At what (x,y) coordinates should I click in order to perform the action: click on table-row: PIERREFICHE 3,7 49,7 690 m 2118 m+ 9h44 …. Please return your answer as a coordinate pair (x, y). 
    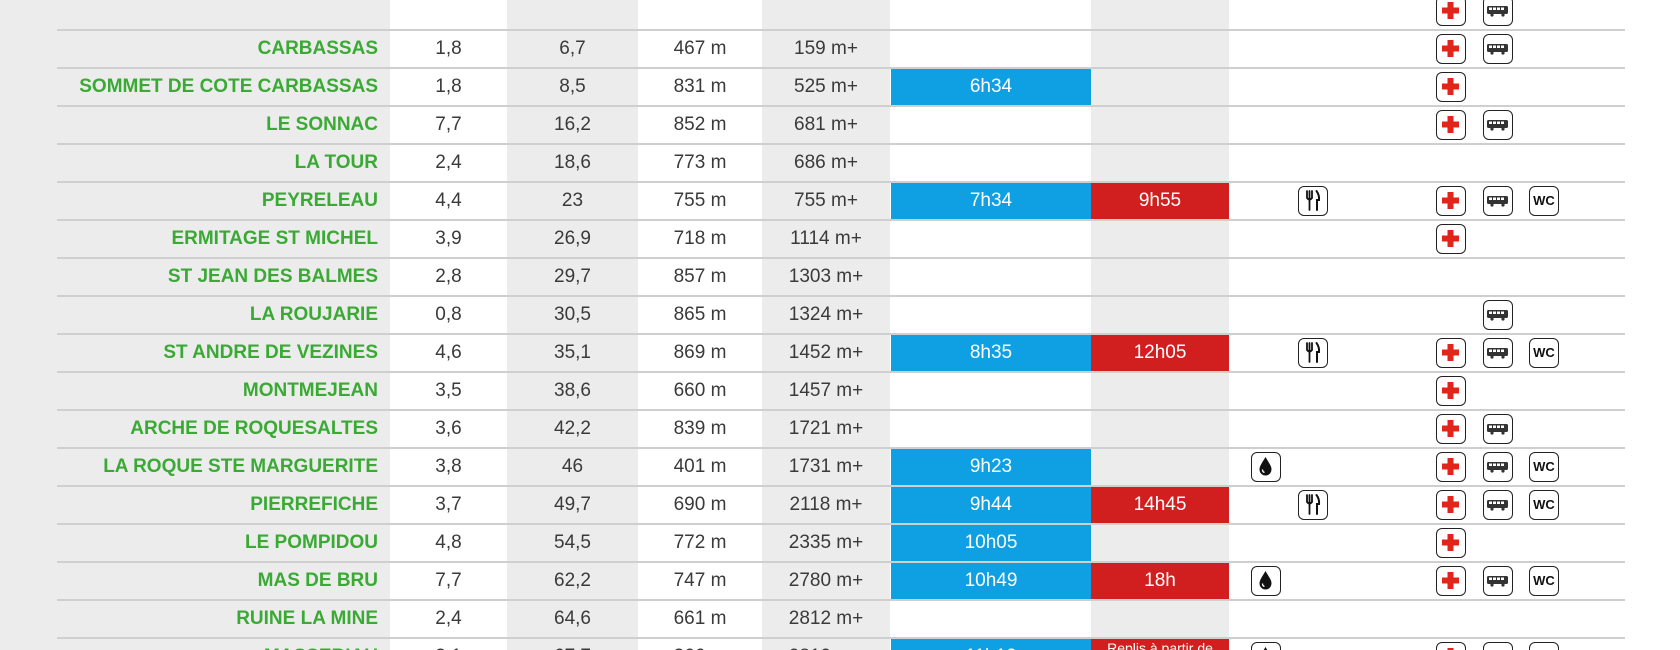
    Looking at the image, I should click on (841, 506).